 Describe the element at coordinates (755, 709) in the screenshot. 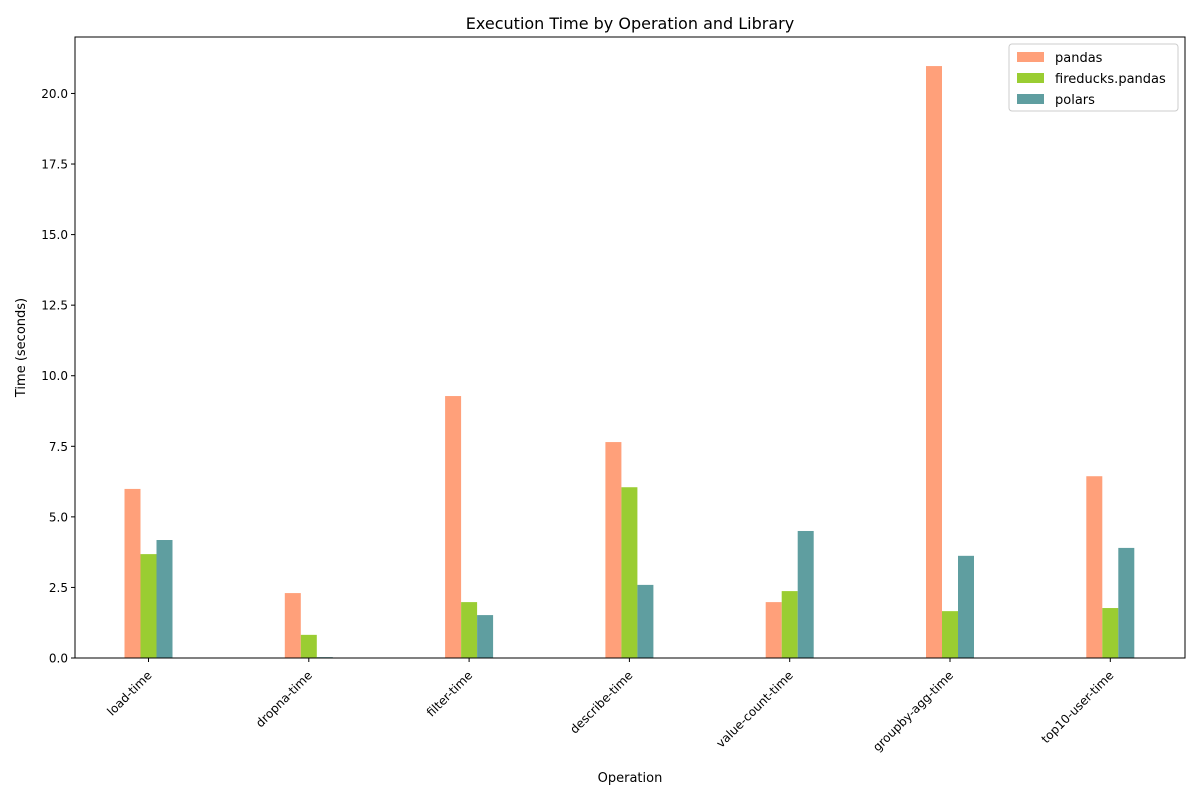

I see `x-tick-label: value-count-time` at that location.